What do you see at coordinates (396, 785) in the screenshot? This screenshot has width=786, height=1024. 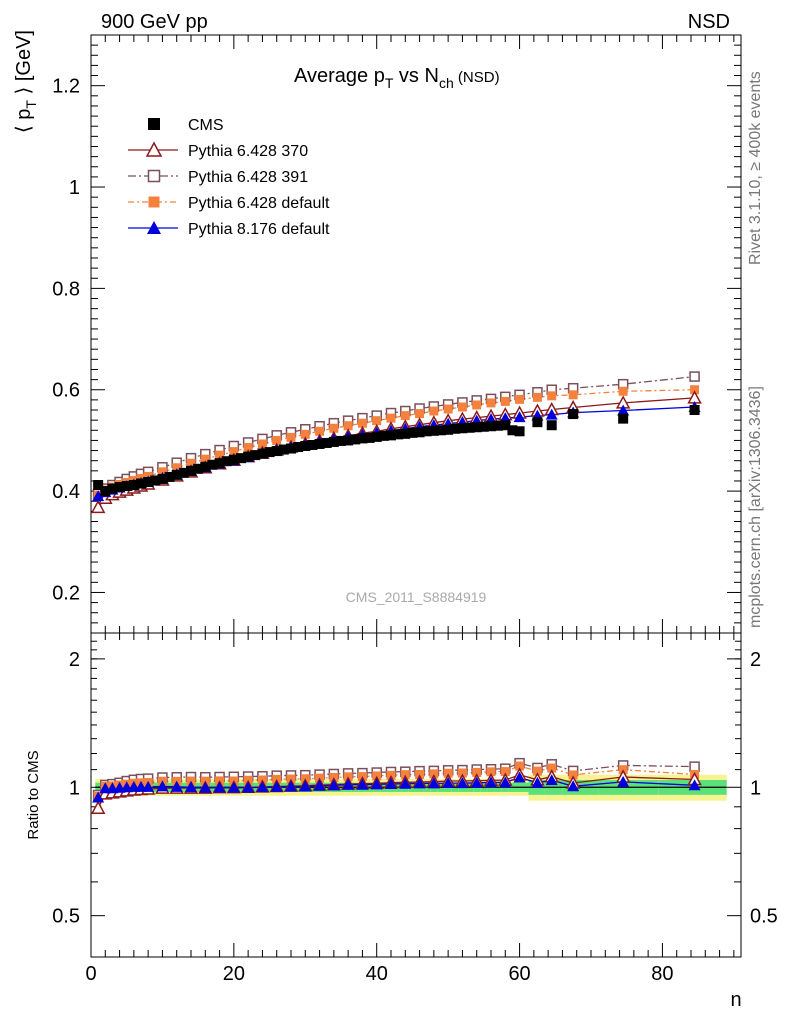 I see `ratio-points` at bounding box center [396, 785].